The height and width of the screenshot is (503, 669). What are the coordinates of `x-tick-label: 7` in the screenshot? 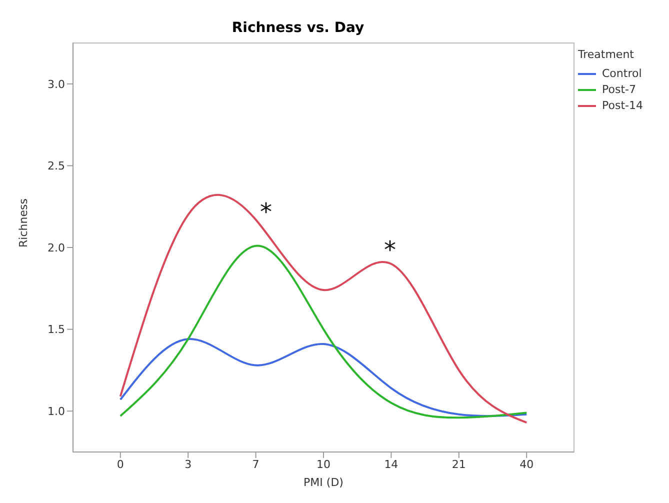 It's located at (256, 464).